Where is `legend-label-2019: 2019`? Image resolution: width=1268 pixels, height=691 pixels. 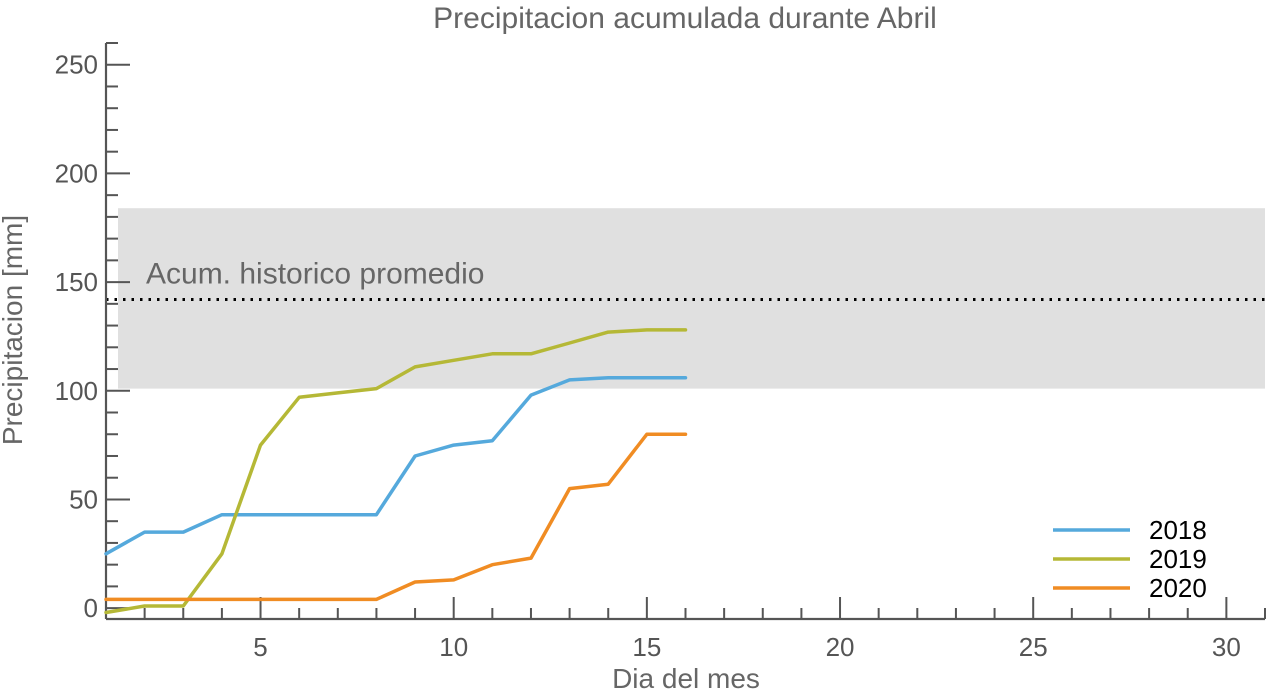
legend-label-2019: 2019 is located at coordinates (1178, 559).